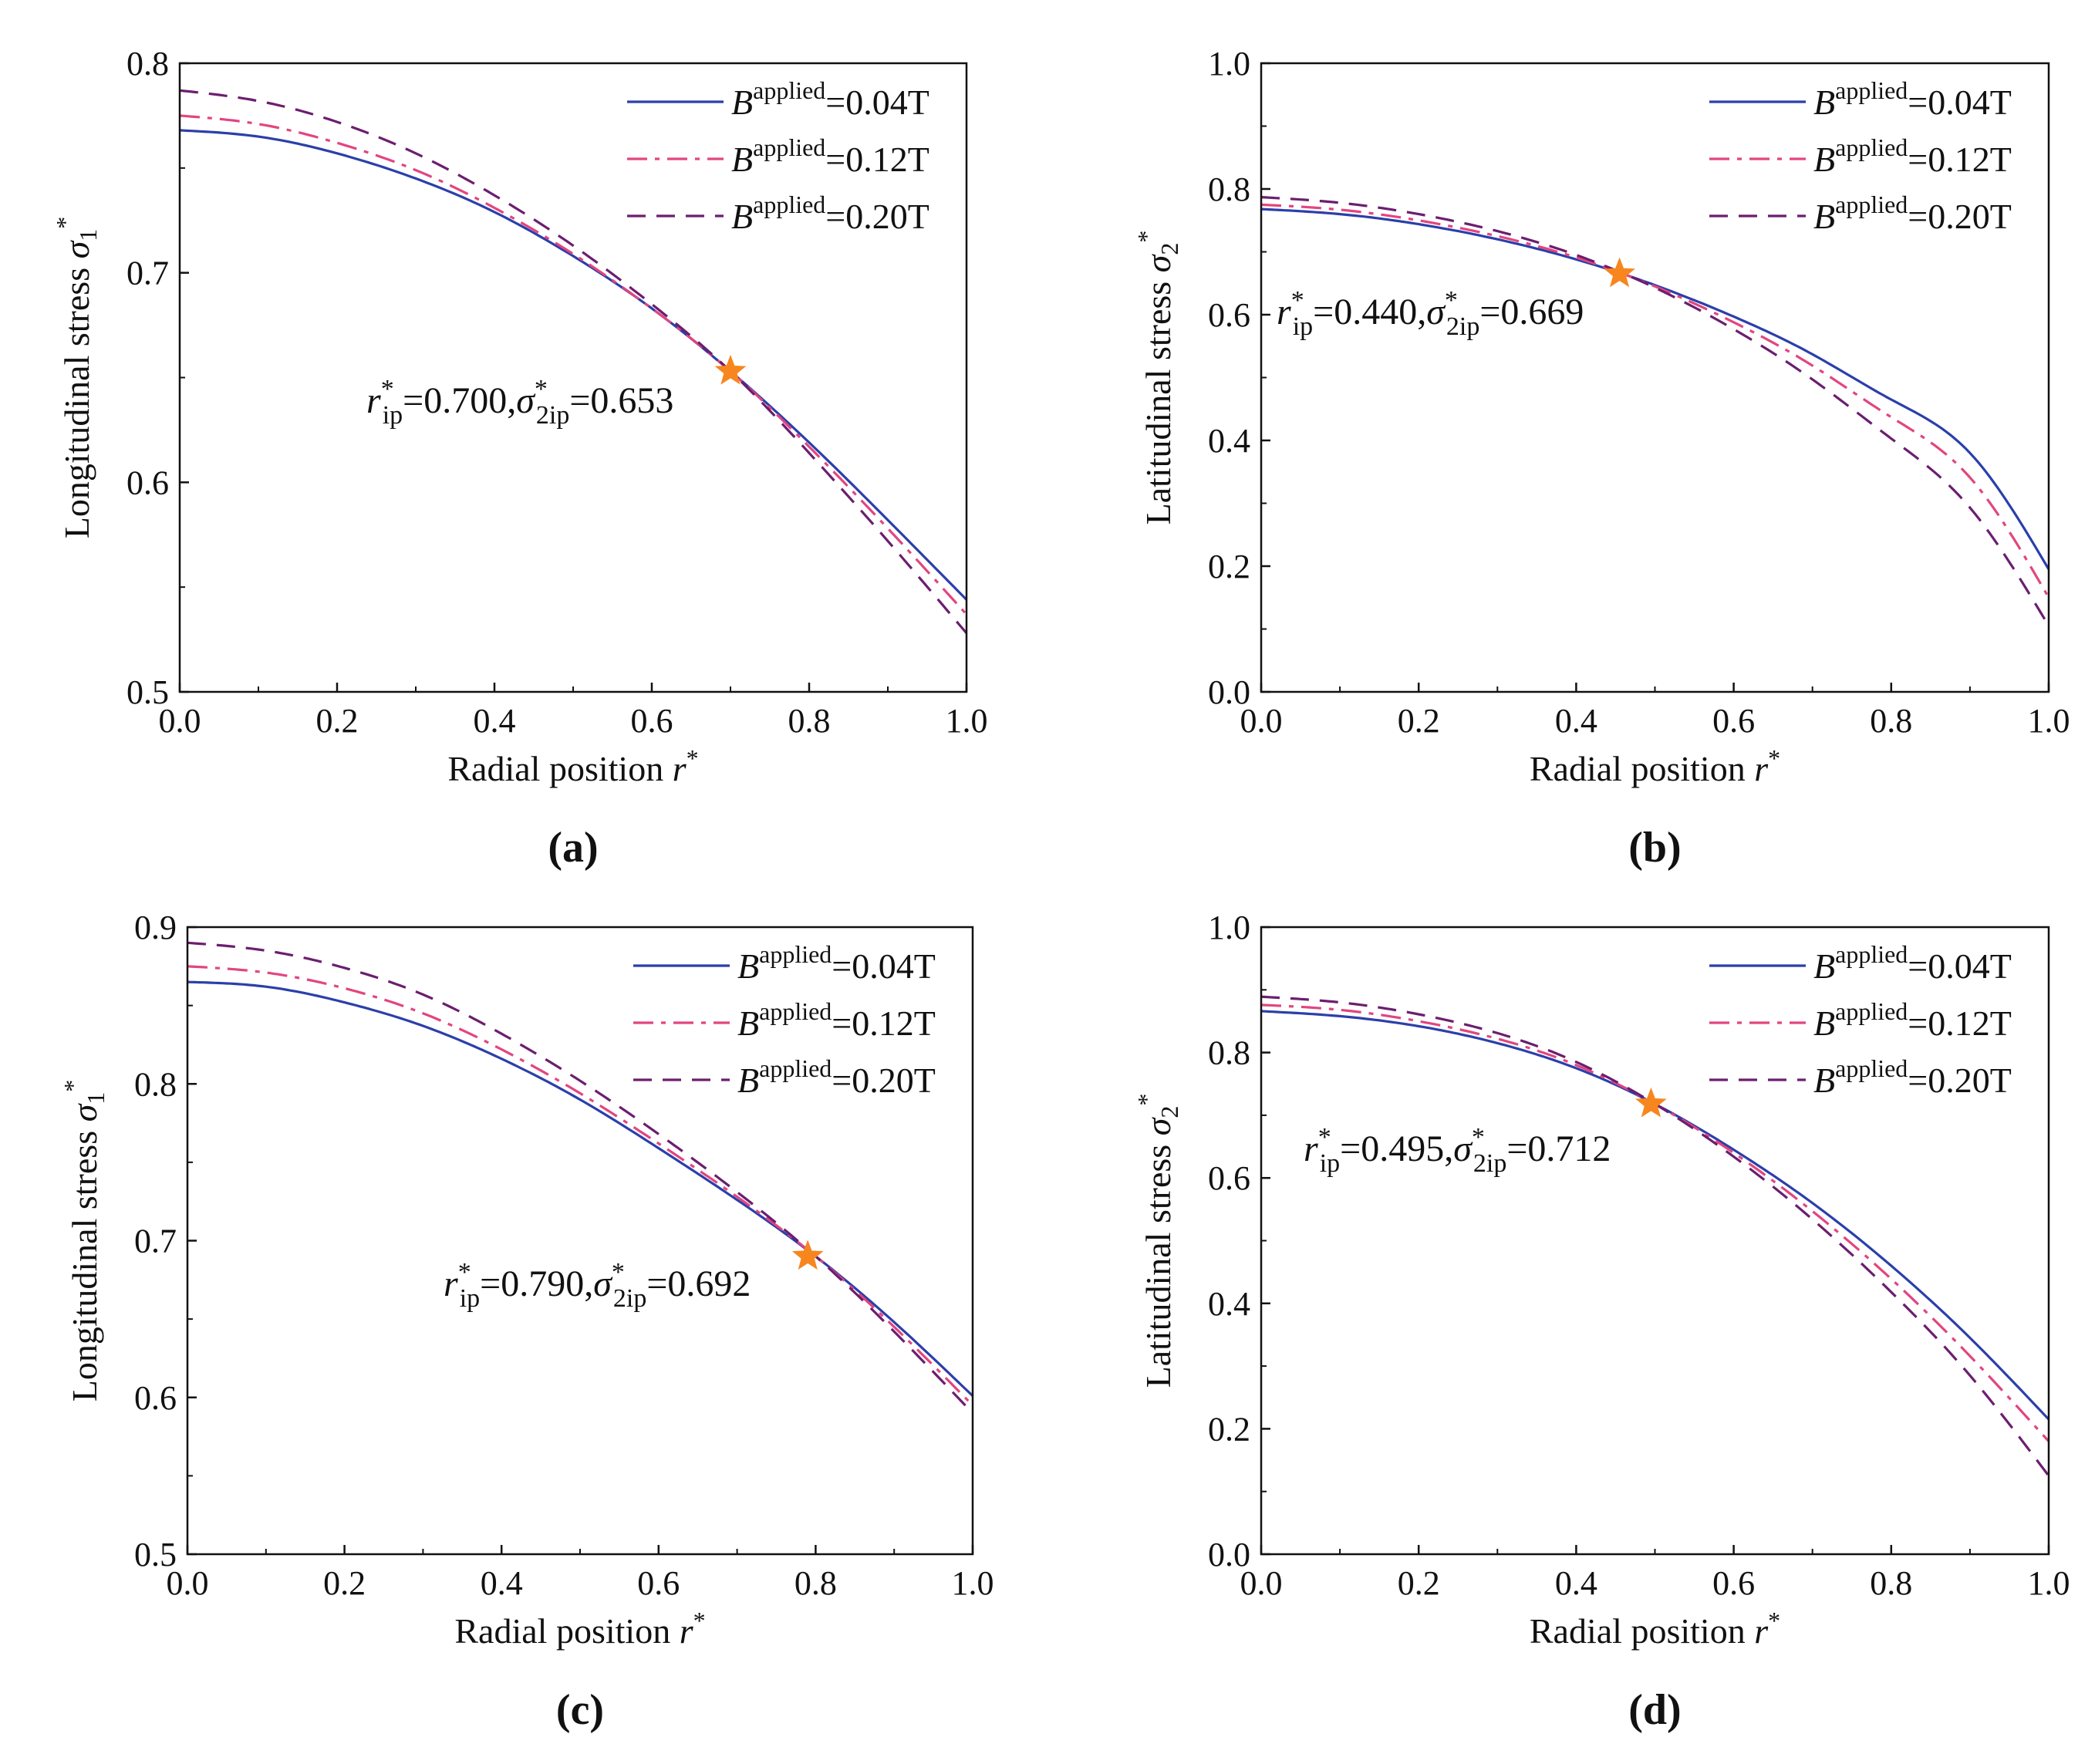  What do you see at coordinates (573, 848) in the screenshot?
I see `panel-label: (a)` at bounding box center [573, 848].